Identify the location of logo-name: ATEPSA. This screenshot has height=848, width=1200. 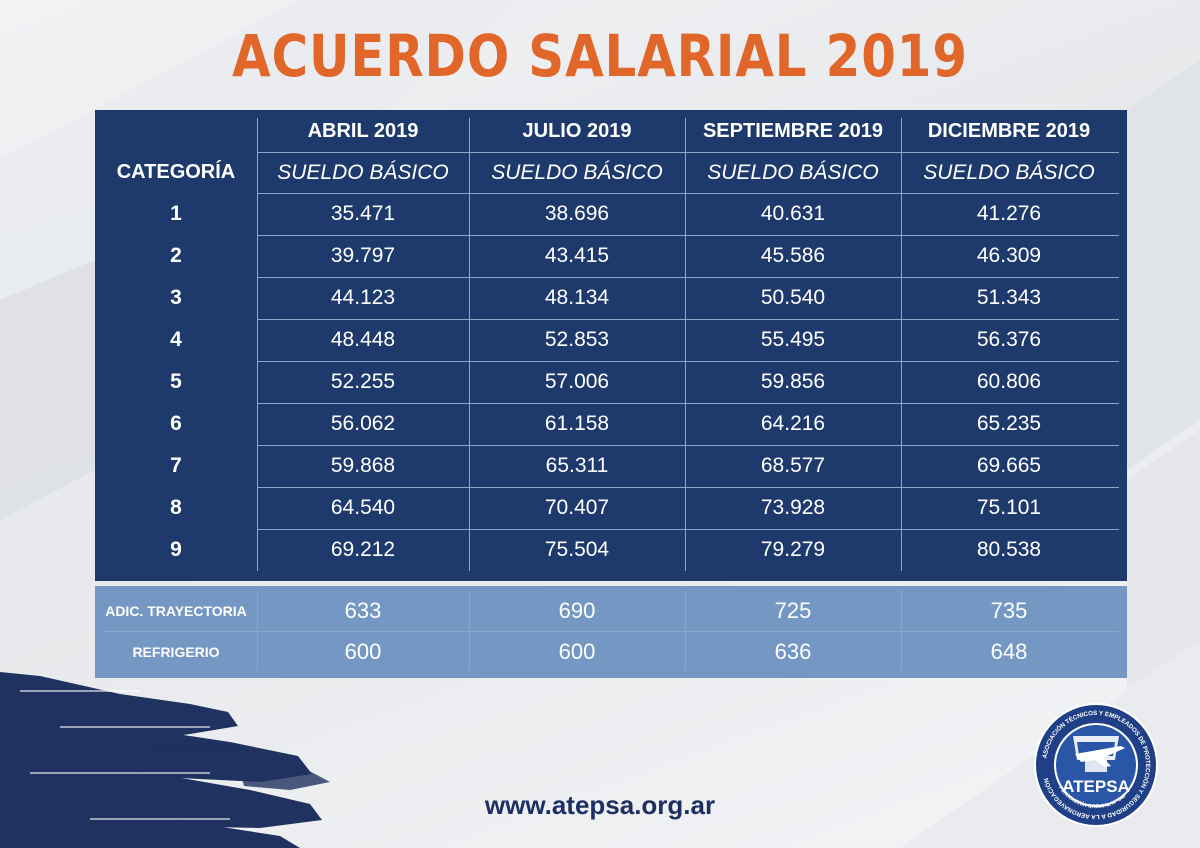
(1096, 786).